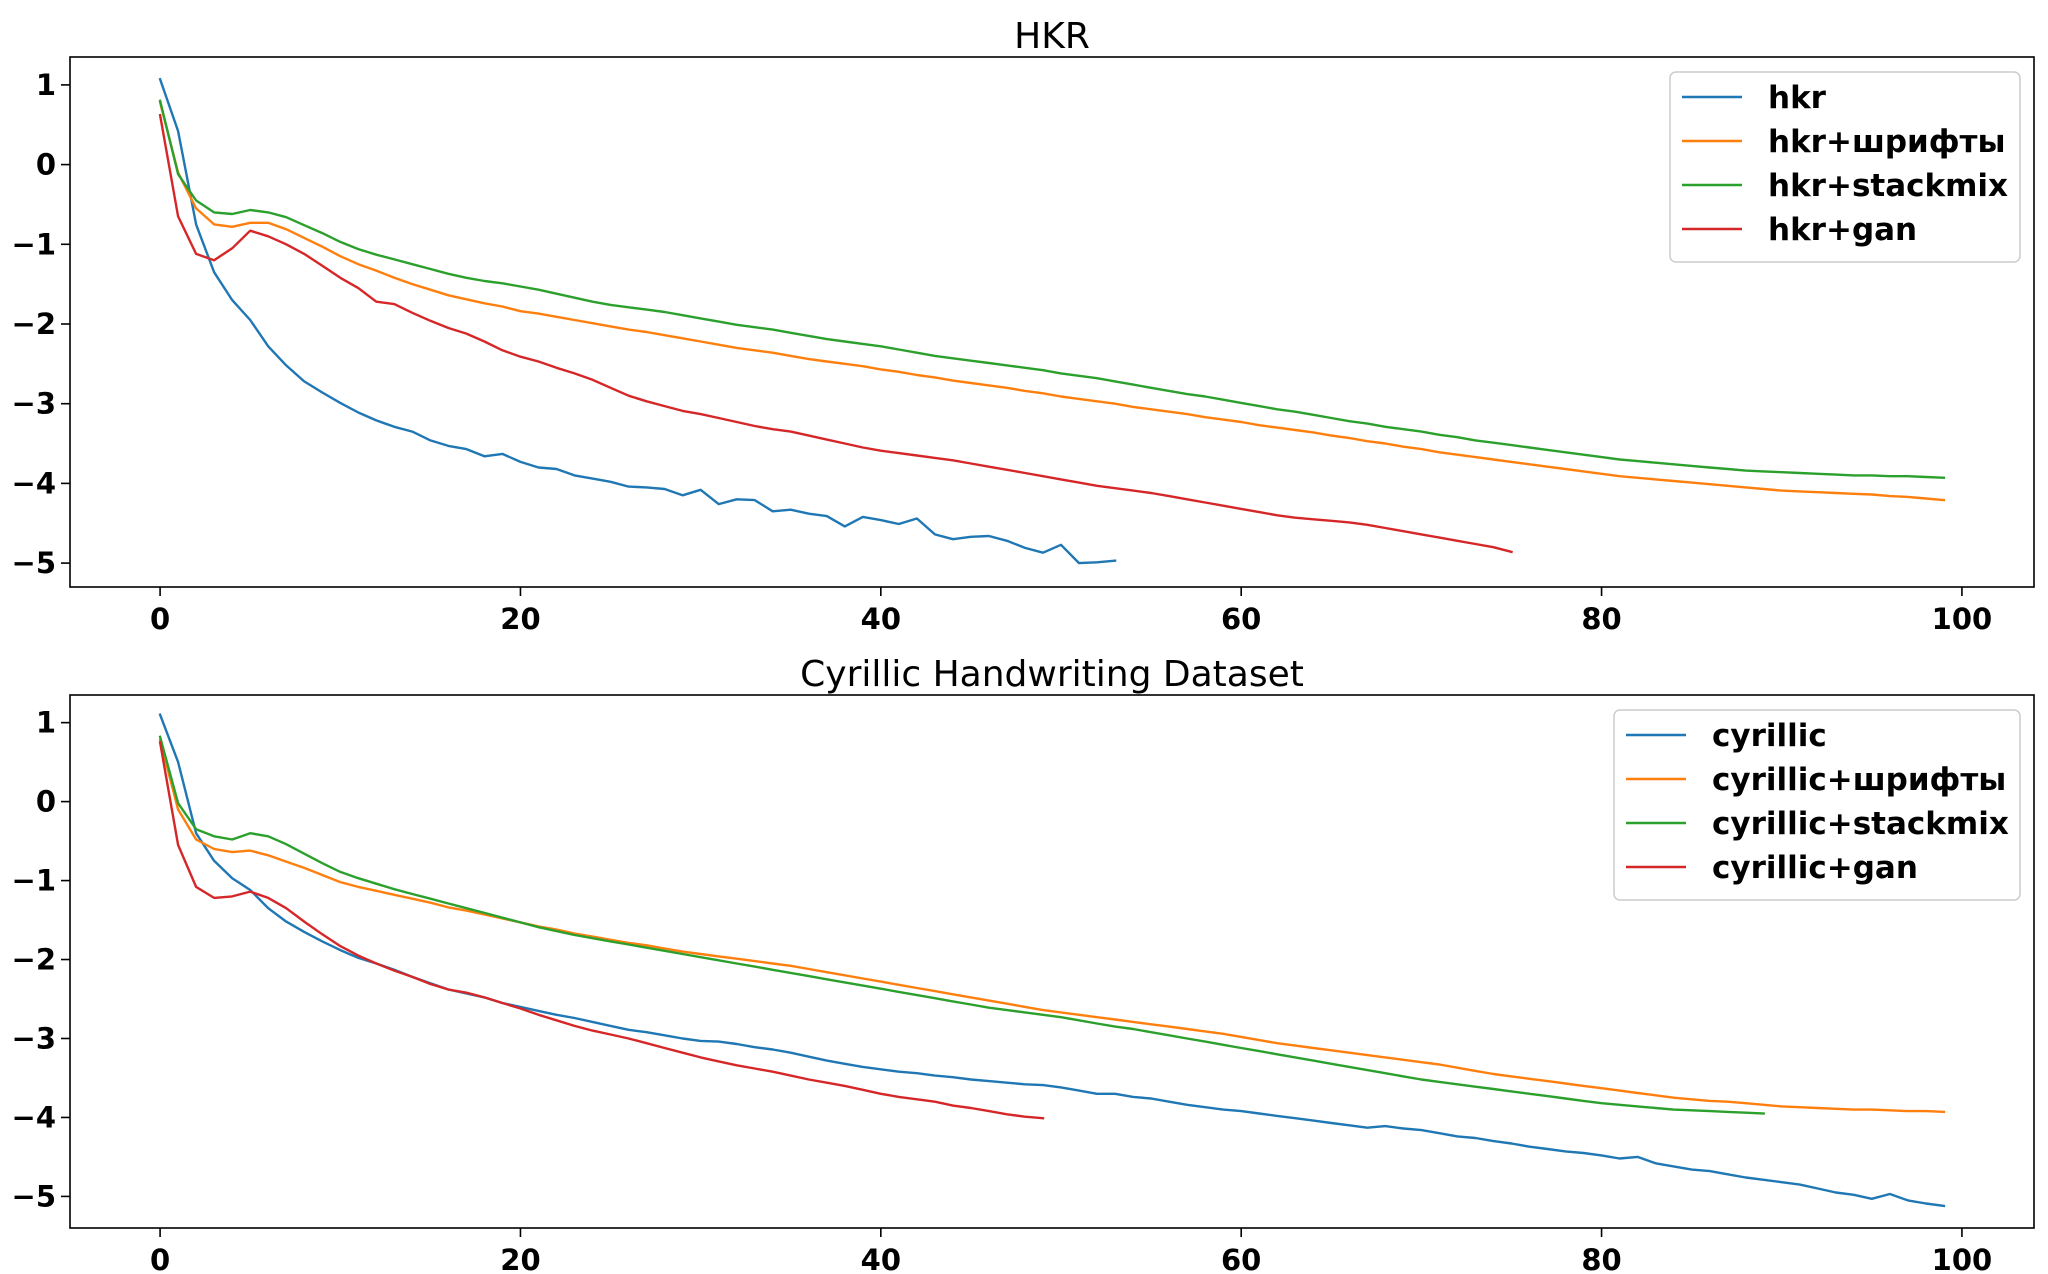 The image size is (2048, 1274). Describe the element at coordinates (601, 930) in the screenshot. I see `series-line-cyrillic+gan` at that location.